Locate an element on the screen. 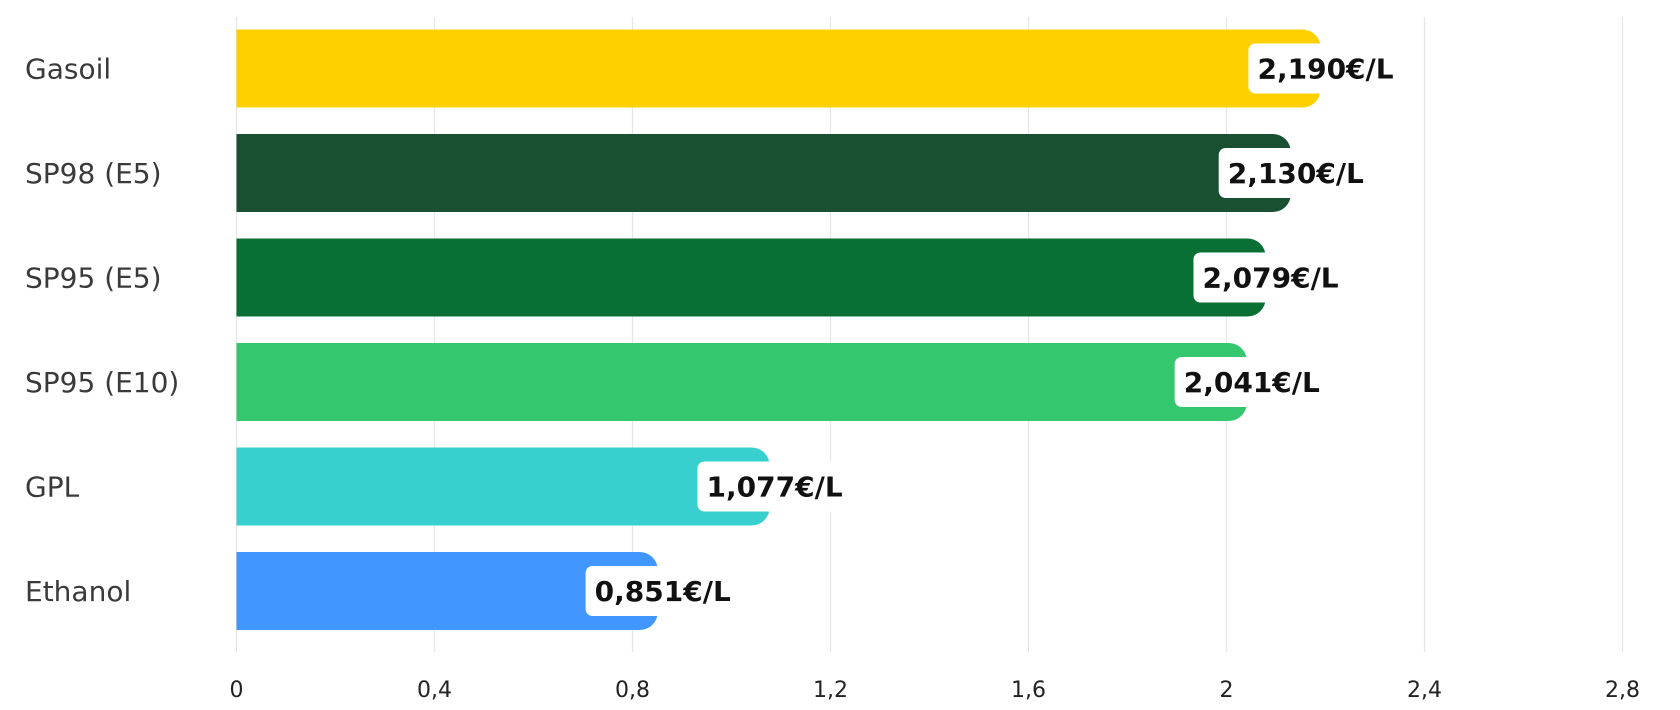 This screenshot has width=1680, height=710. value-label-text: 2,190€/L is located at coordinates (1325, 69).